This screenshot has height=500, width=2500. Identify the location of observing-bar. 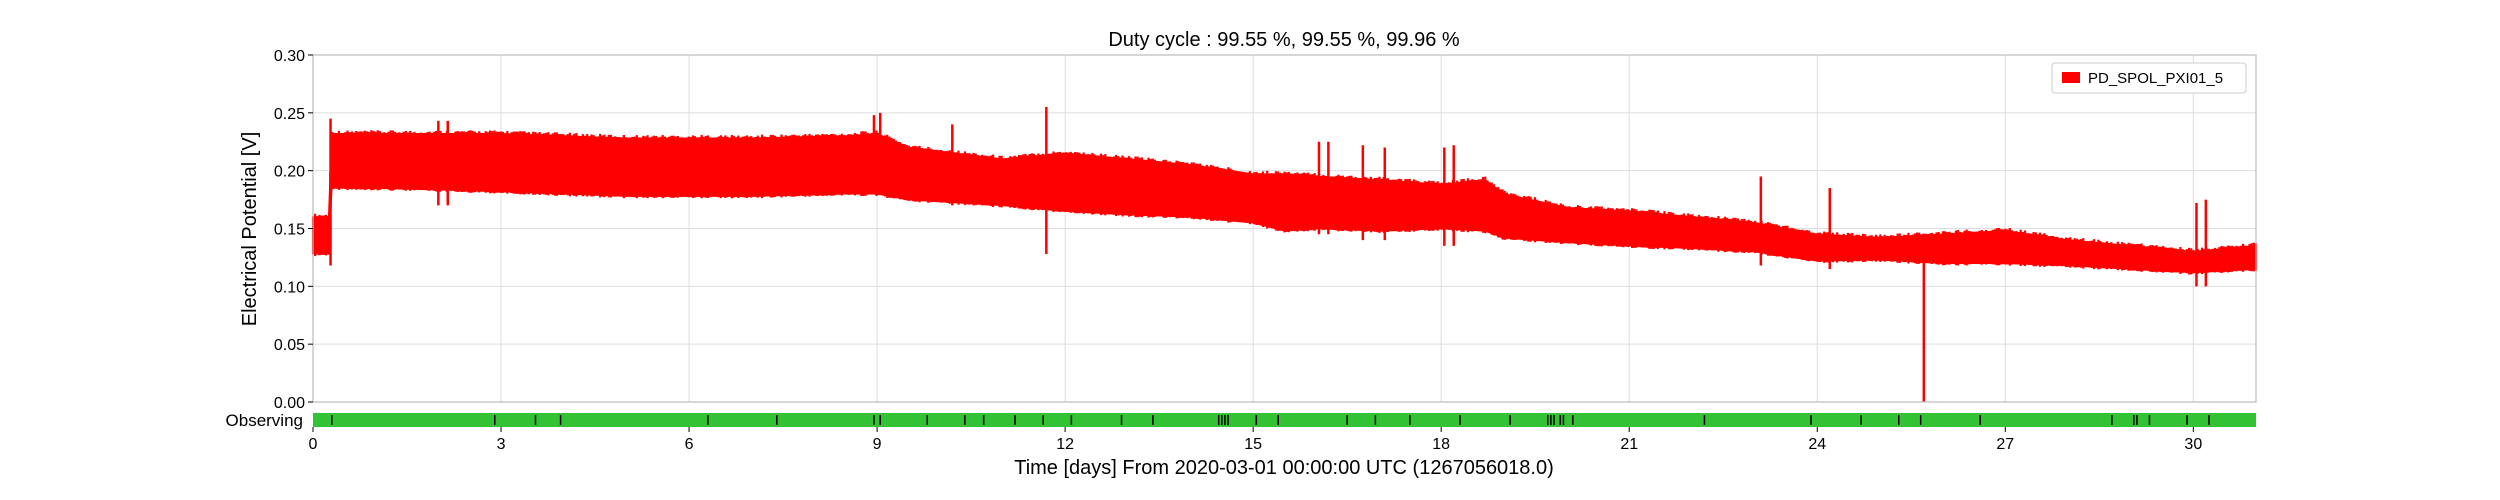
(1284, 420).